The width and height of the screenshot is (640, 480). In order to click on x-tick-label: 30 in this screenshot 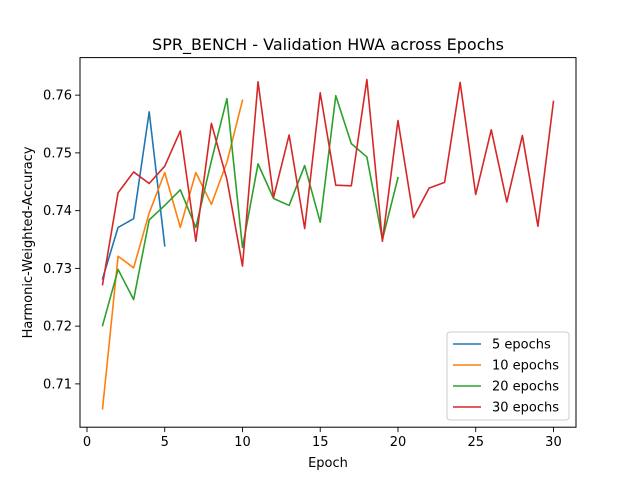, I will do `click(553, 442)`.